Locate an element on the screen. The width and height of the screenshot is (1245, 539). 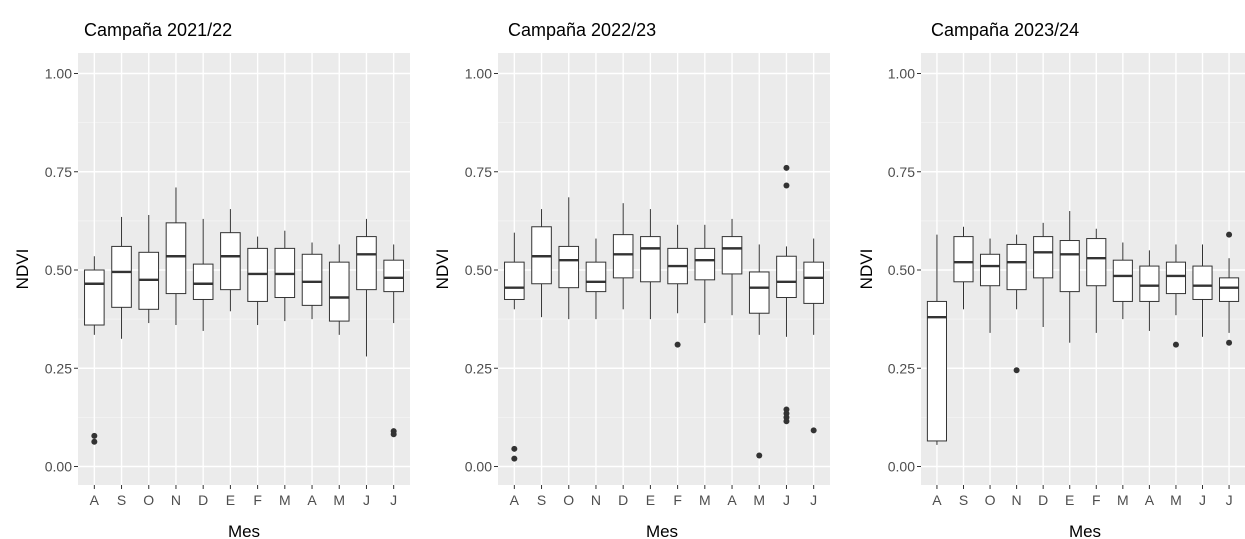
panel-title: Campaña 2023/24 is located at coordinates (1005, 30).